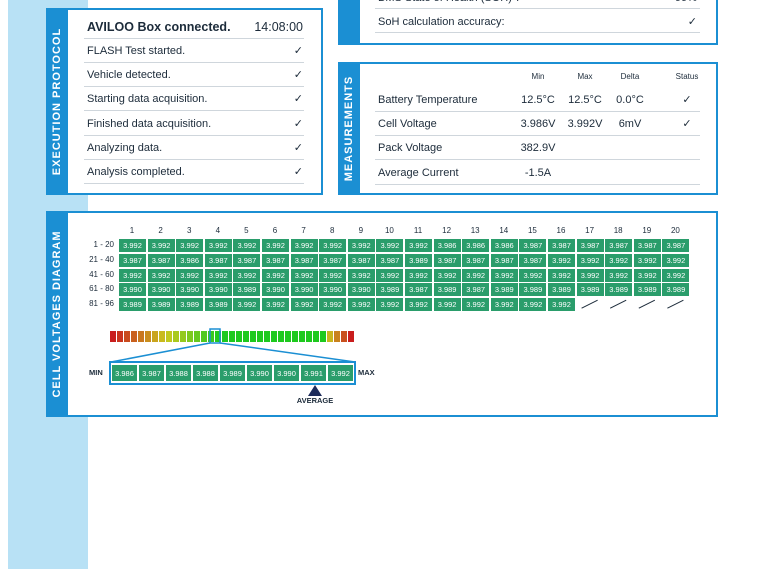 The image size is (759, 569). I want to click on column-header: 20, so click(675, 230).